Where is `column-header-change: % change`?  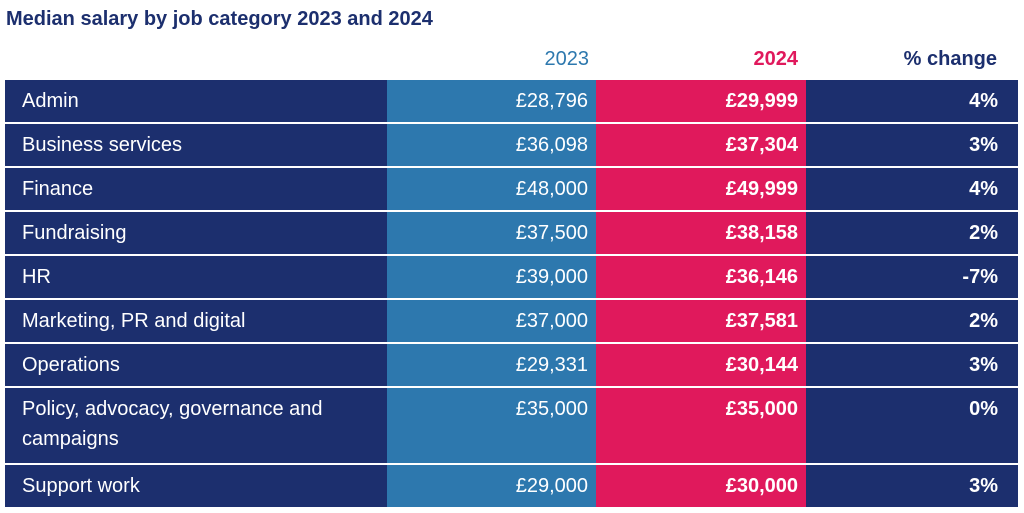
column-header-change: % change is located at coordinates (950, 59).